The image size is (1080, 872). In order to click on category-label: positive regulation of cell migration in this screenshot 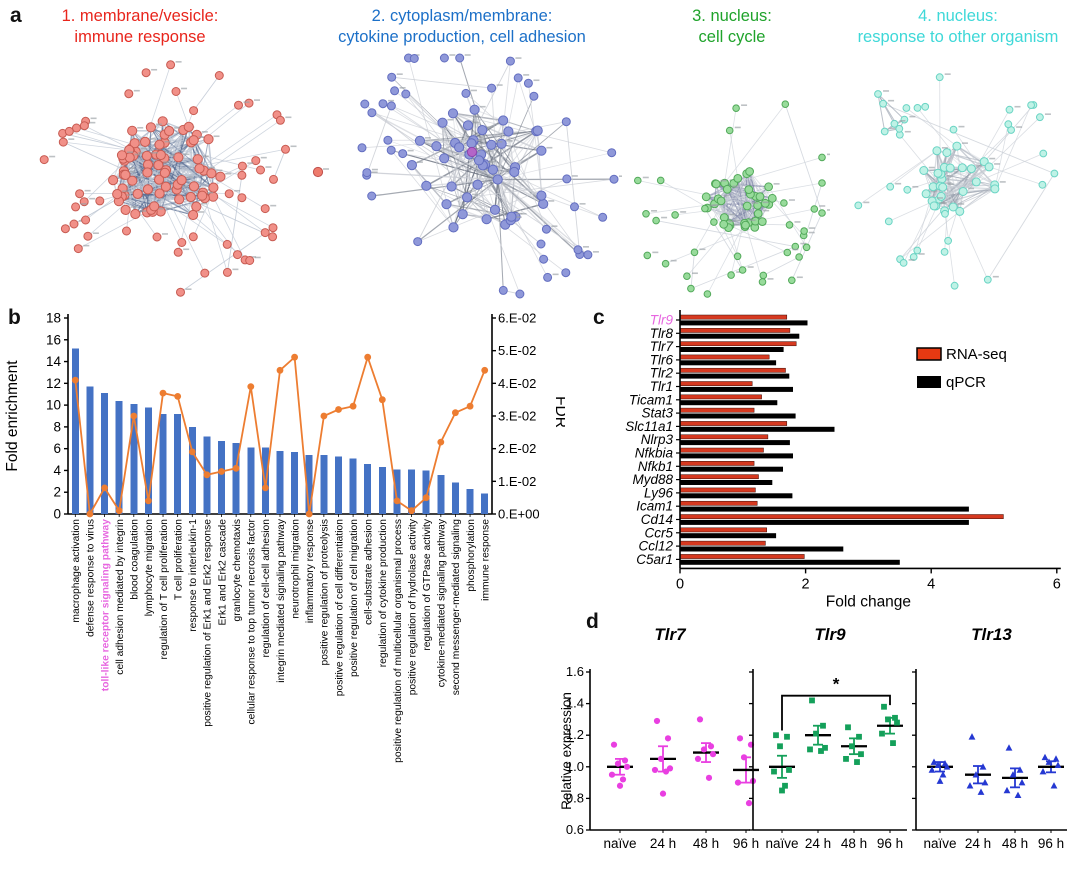, I will do `click(354, 598)`.